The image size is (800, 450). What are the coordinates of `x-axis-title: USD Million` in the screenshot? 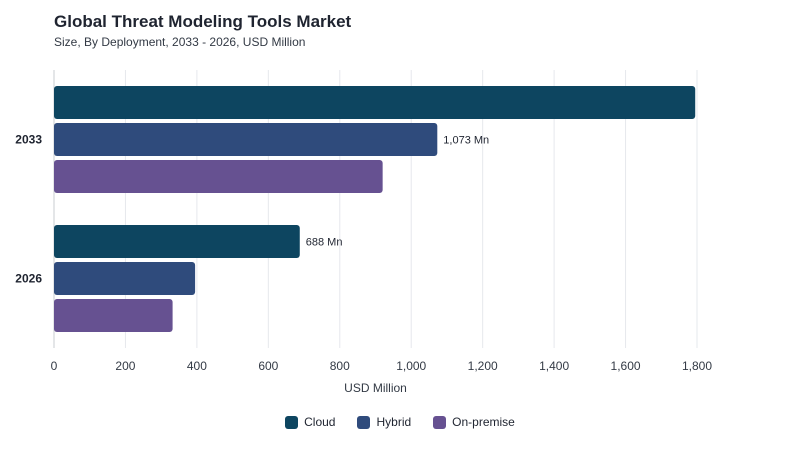 It's located at (375, 388).